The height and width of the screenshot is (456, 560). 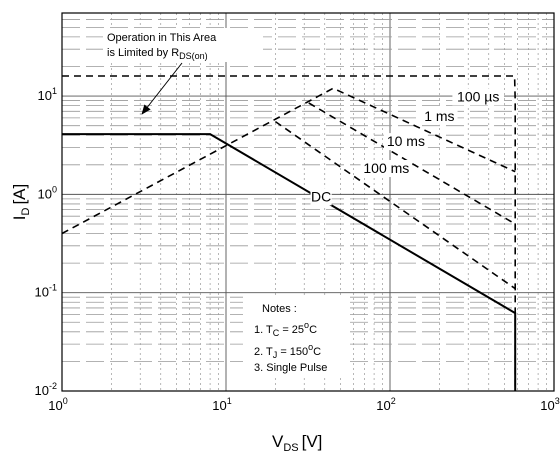 I want to click on rds-note-line1: Operation in This Area, so click(x=162, y=38).